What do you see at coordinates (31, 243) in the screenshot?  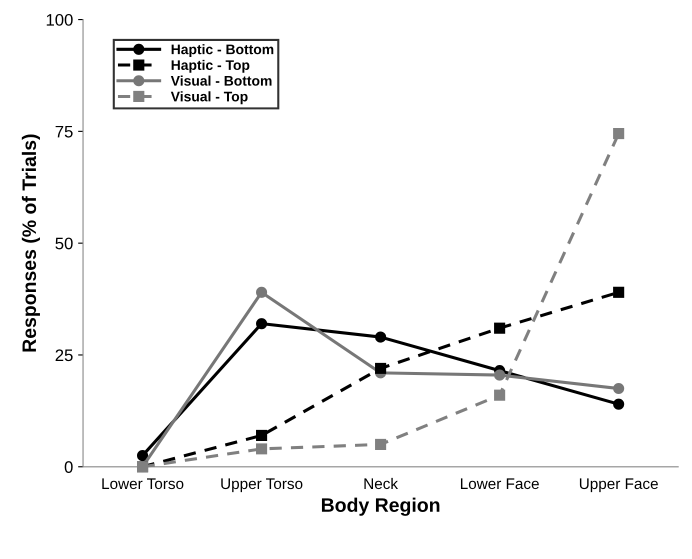 I see `y-axis-title: Responses (% of Trials)` at bounding box center [31, 243].